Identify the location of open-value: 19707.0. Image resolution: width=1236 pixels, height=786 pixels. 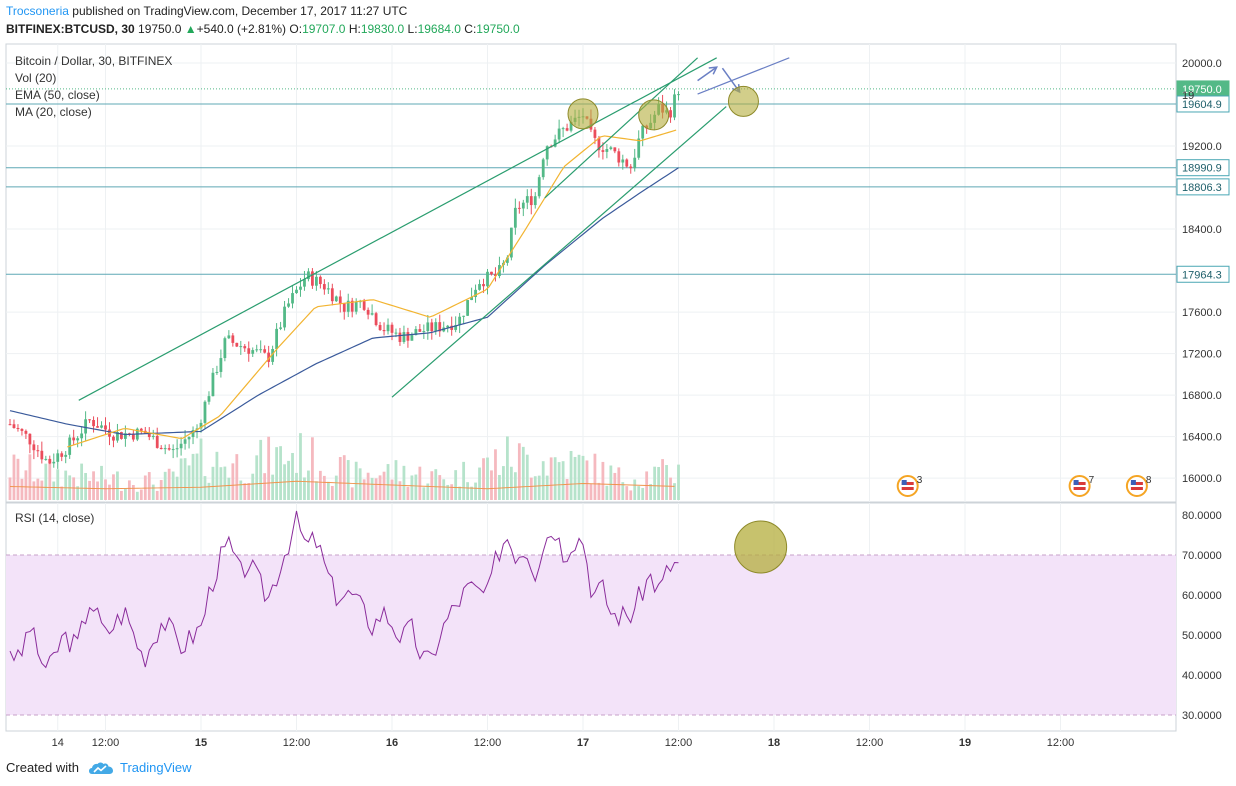
(324, 29).